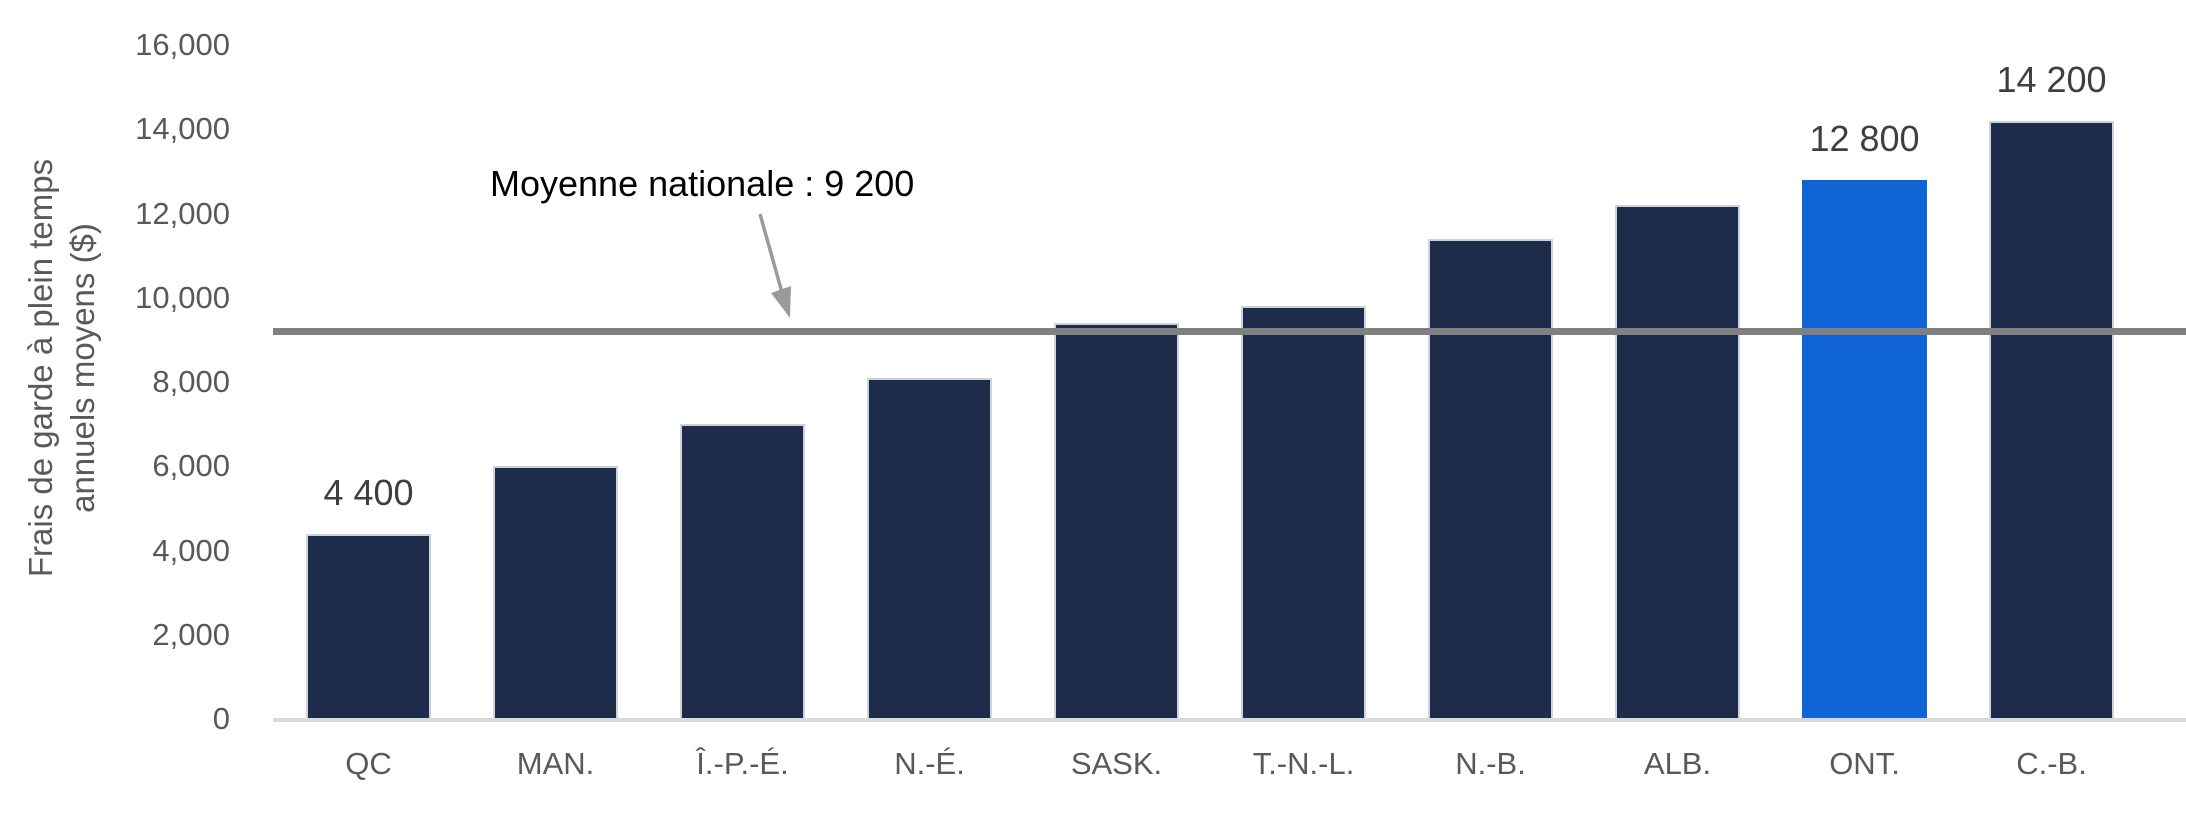 This screenshot has width=2186, height=822. Describe the element at coordinates (1490, 478) in the screenshot. I see `bar-N.-B.` at that location.